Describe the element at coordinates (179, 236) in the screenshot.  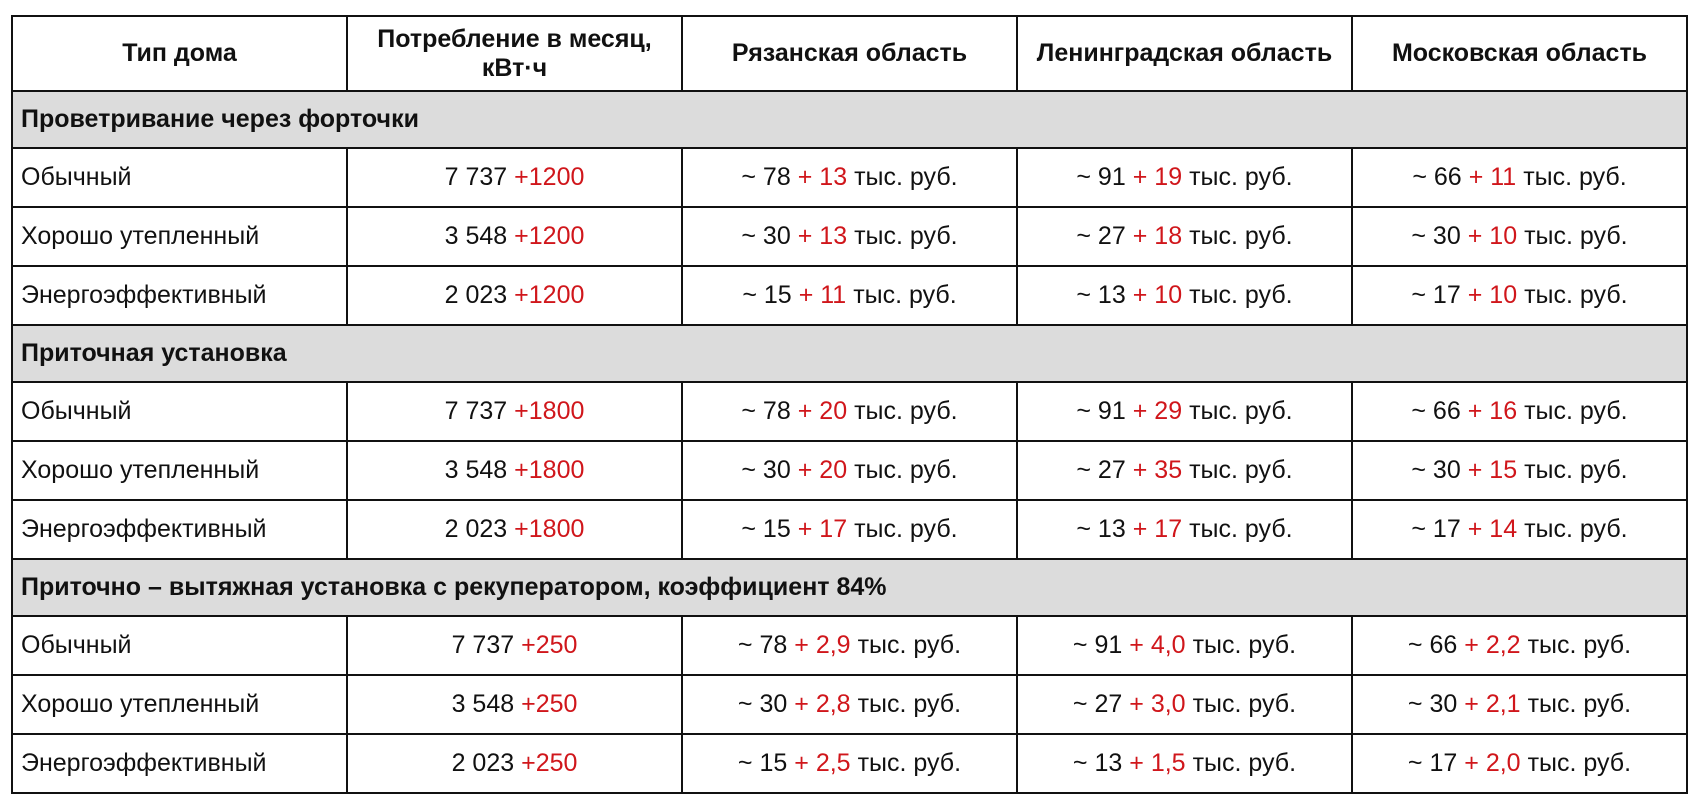
I see `house-type: Хорошо утепленный` at that location.